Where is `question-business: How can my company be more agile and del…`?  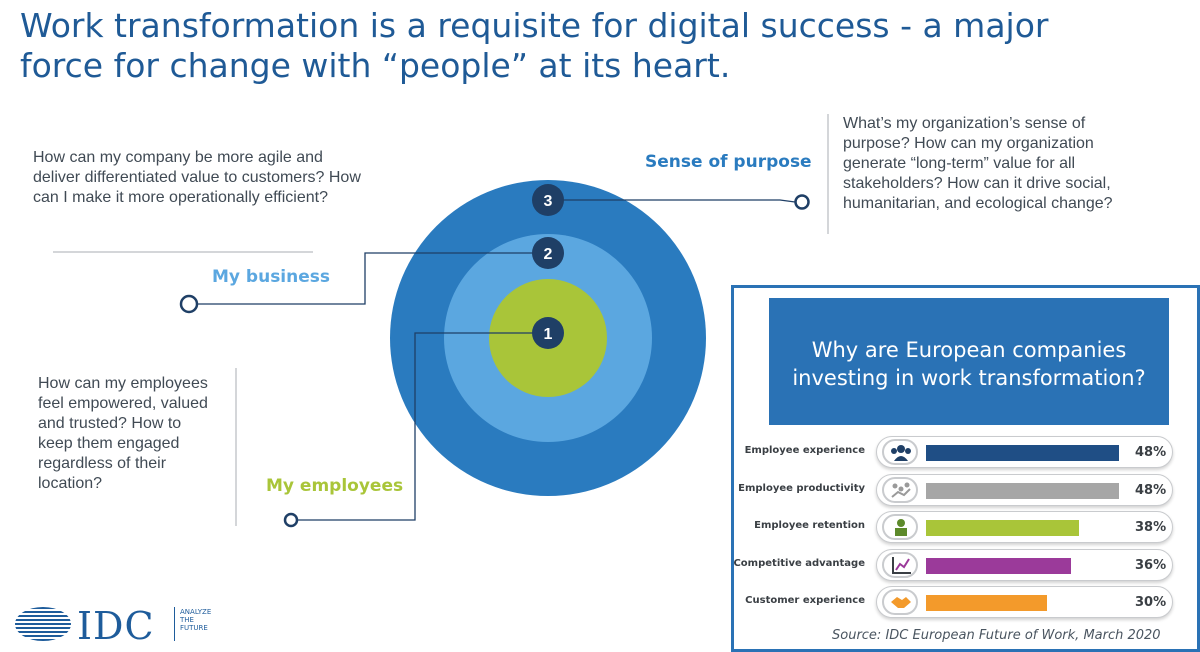
question-business: How can my company be more agile and del… is located at coordinates (197, 177).